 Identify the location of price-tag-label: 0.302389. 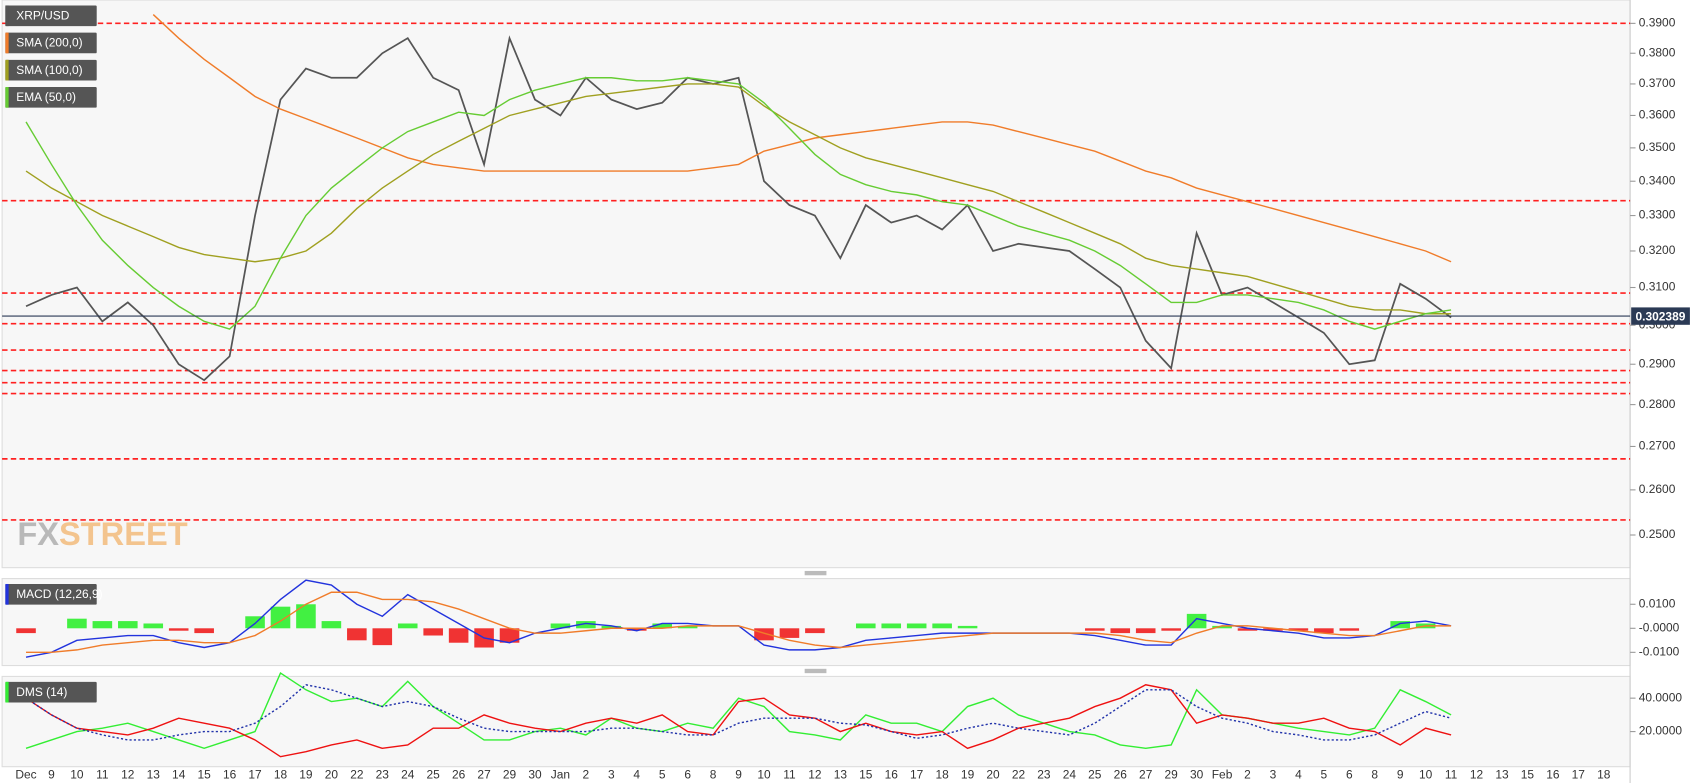
(1661, 316).